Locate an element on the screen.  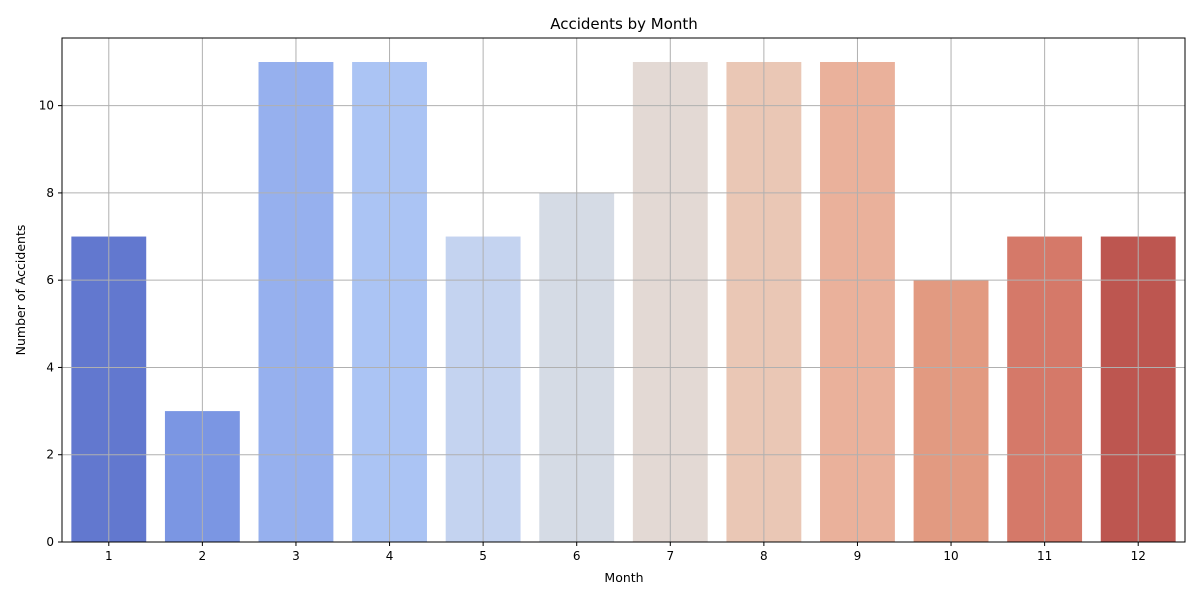
y-tick-label: 8 is located at coordinates (50, 193).